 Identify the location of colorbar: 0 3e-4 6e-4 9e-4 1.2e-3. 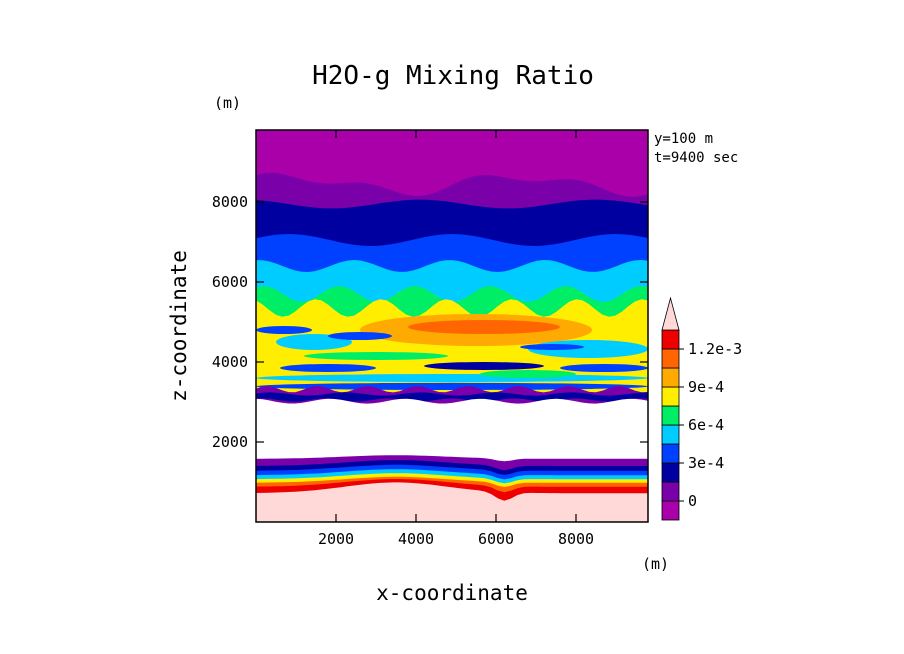
(701, 408).